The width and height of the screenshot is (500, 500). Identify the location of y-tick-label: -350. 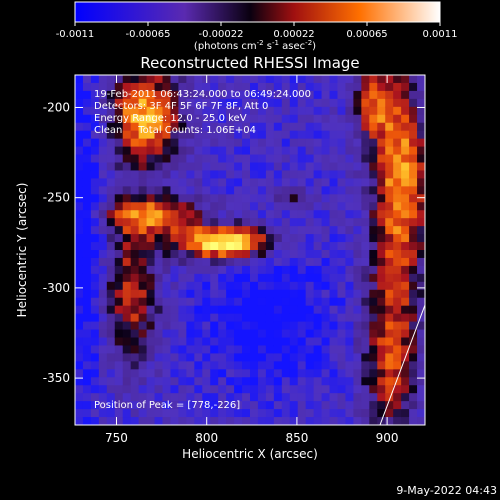
(56, 378).